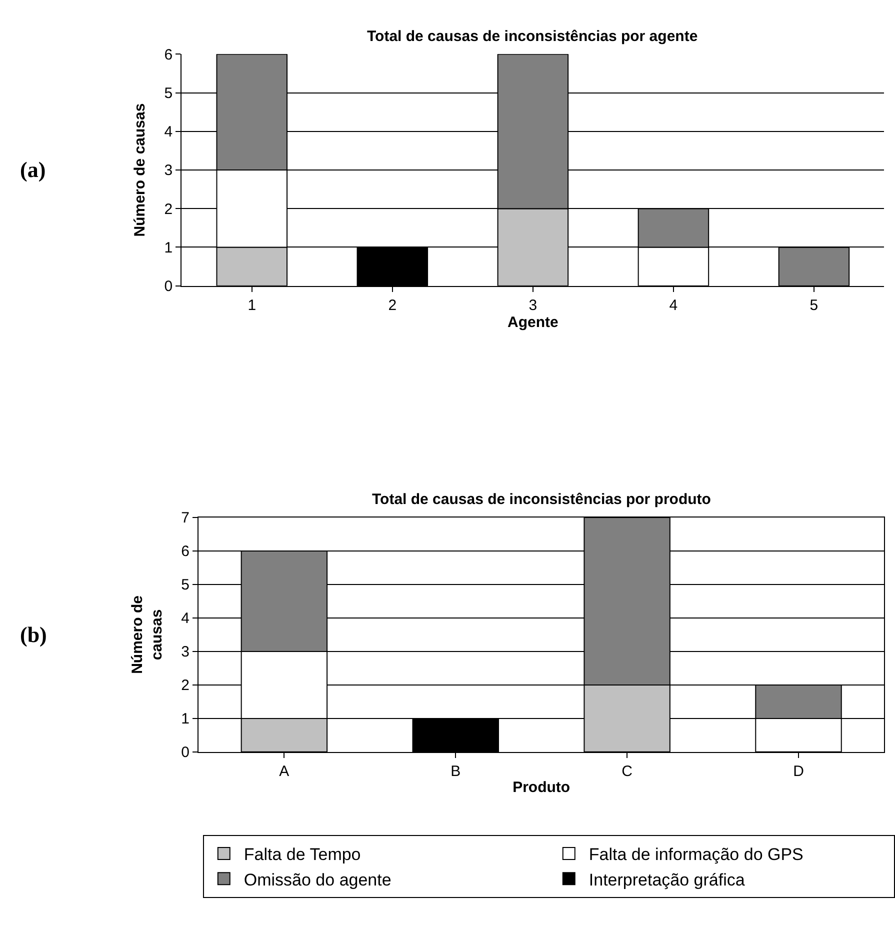 The image size is (895, 940). I want to click on x-tick-label: B, so click(455, 771).